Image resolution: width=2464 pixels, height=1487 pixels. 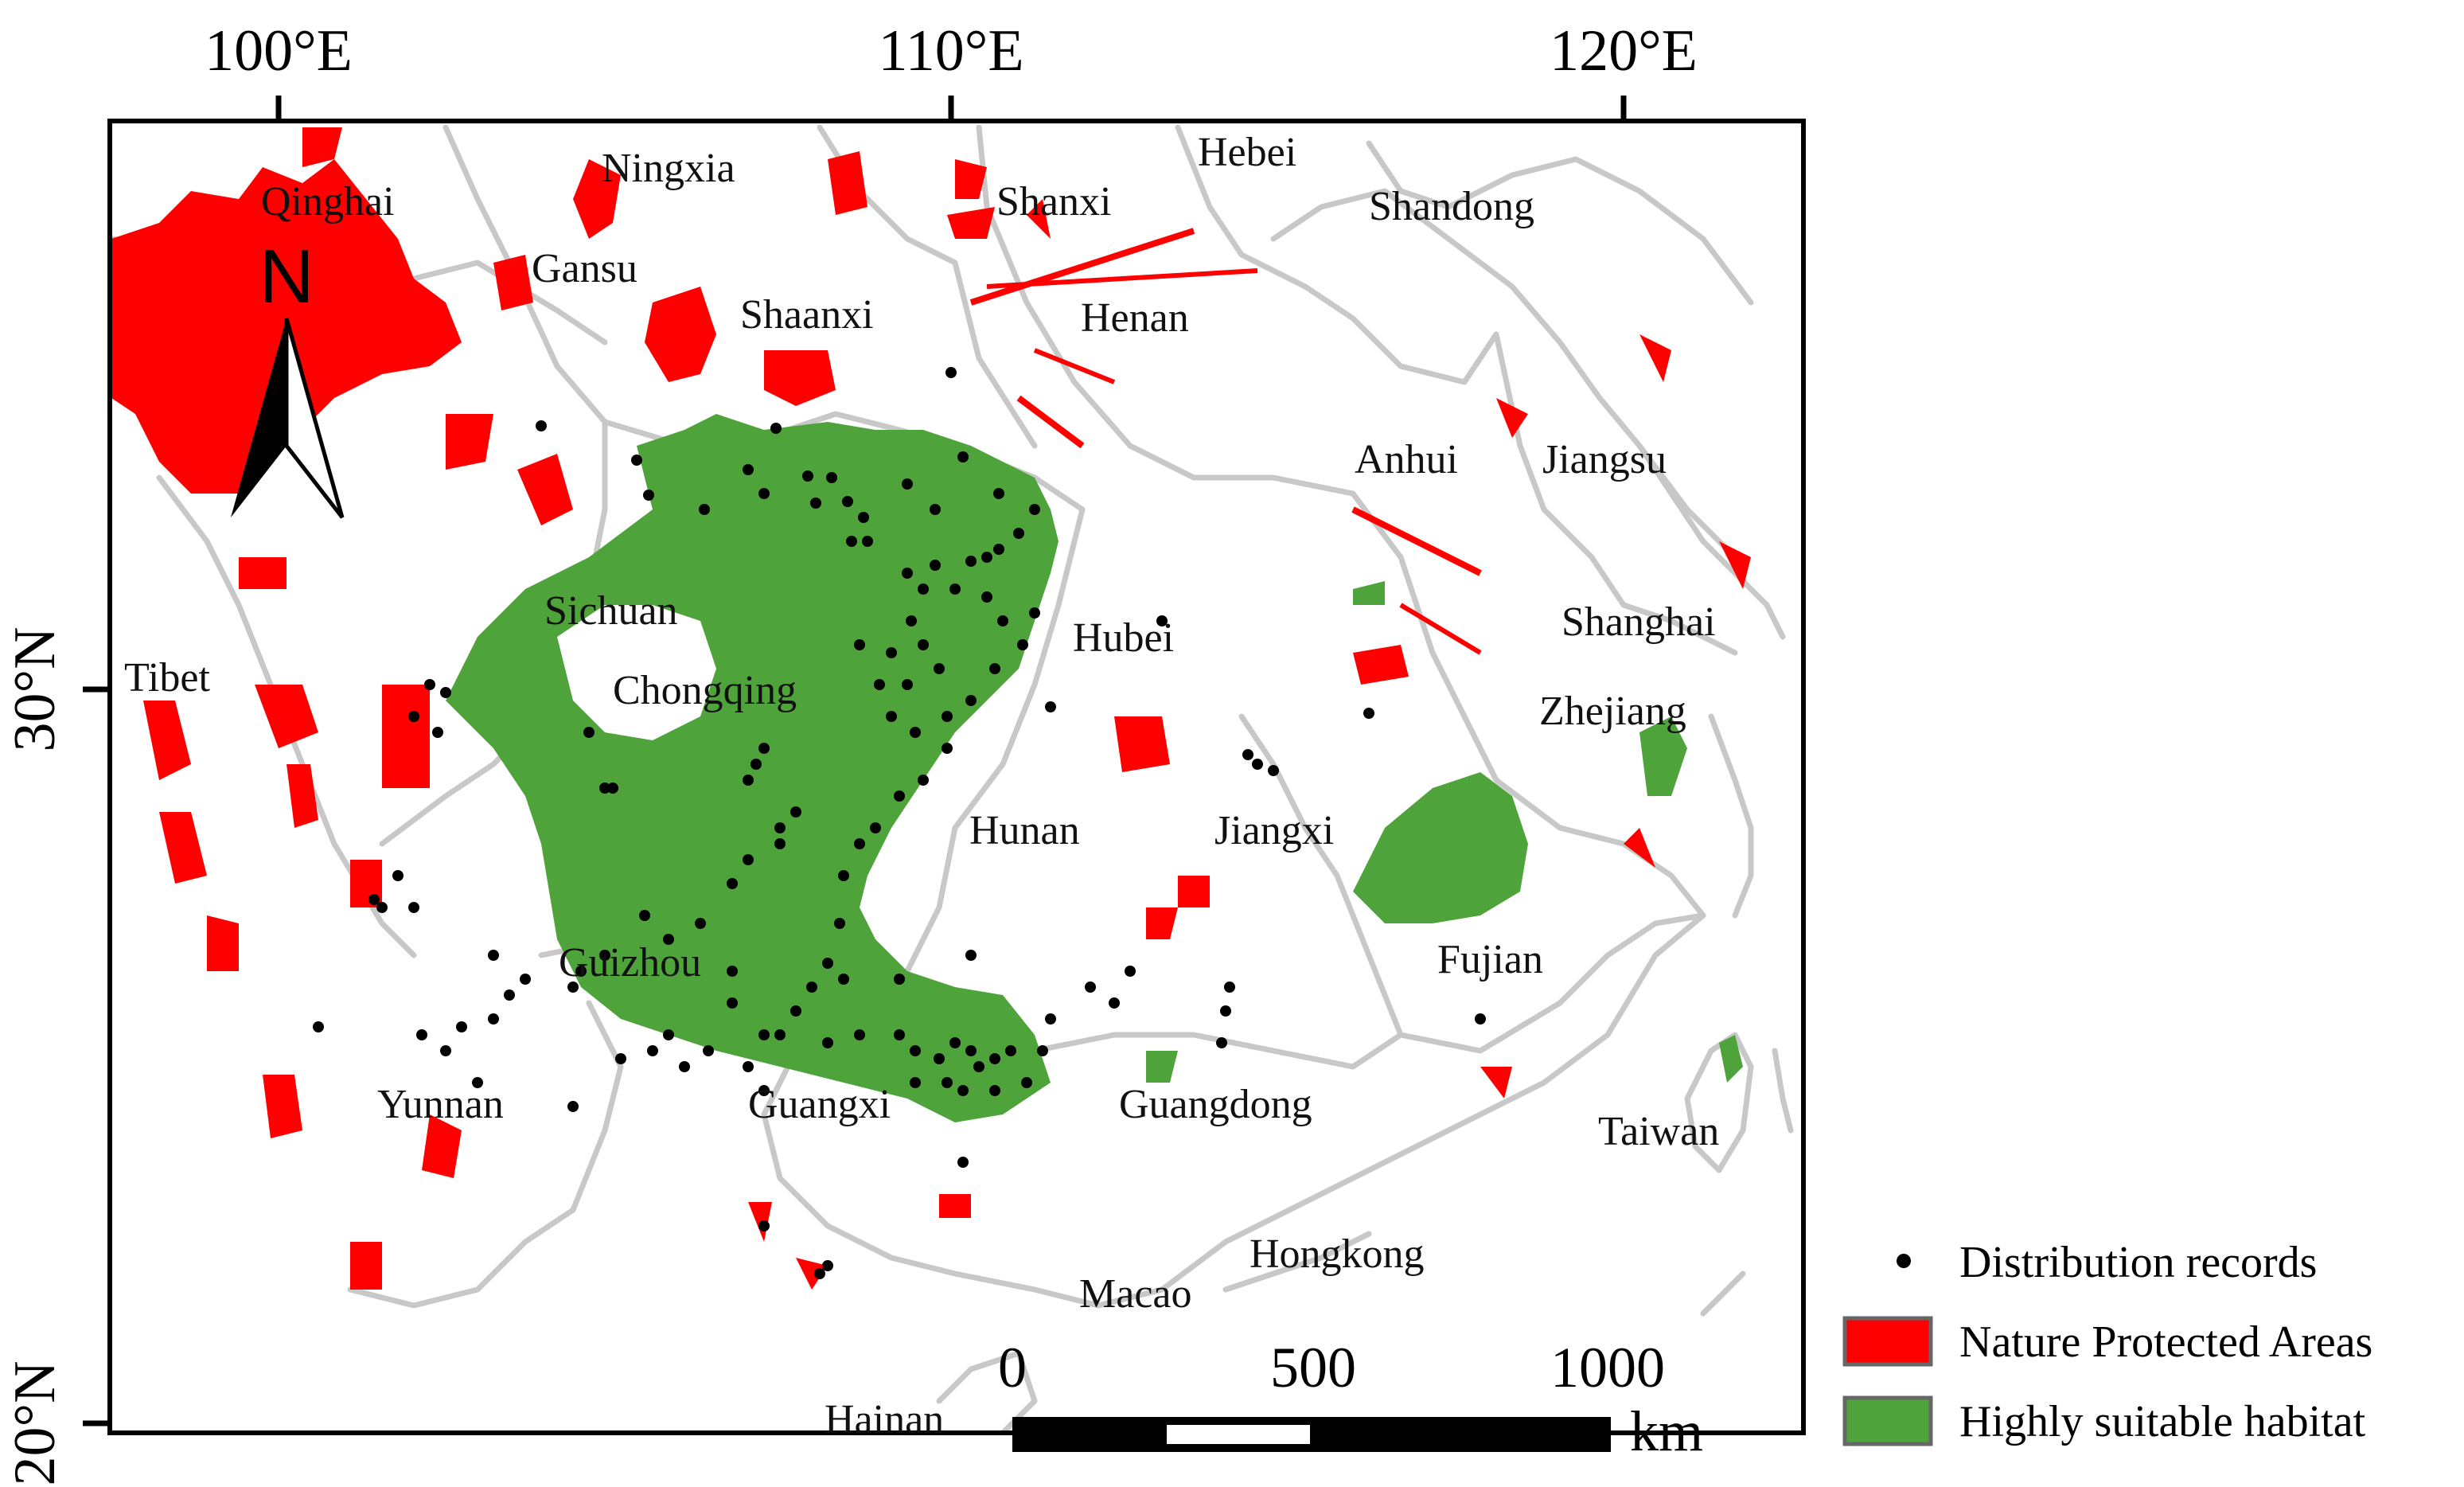 What do you see at coordinates (1350, 1399) in the screenshot?
I see `scale-bar: 0 500 1000 km` at bounding box center [1350, 1399].